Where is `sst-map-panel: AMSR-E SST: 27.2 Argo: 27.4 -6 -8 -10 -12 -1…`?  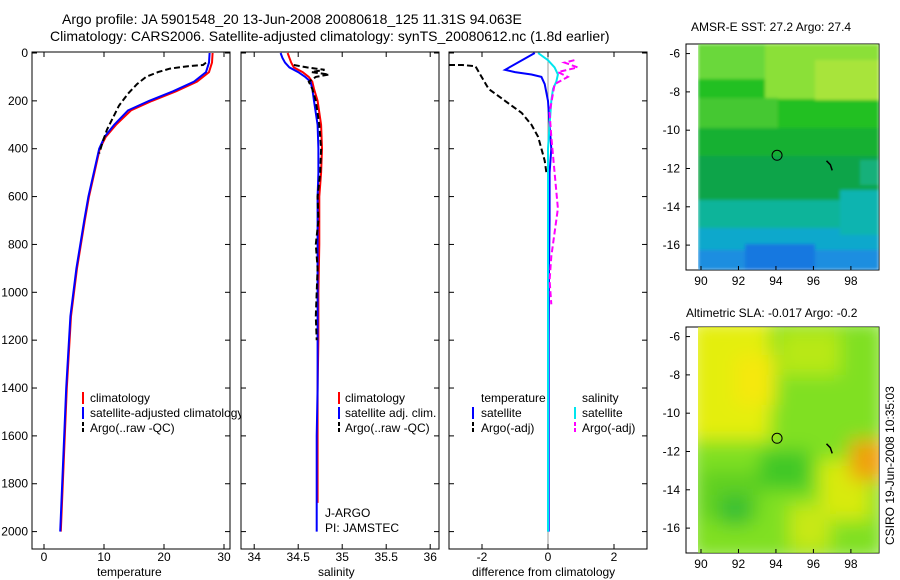 sst-map-panel: AMSR-E SST: 27.2 Argo: 27.4 -6 -8 -10 -12 -1… is located at coordinates (771, 154).